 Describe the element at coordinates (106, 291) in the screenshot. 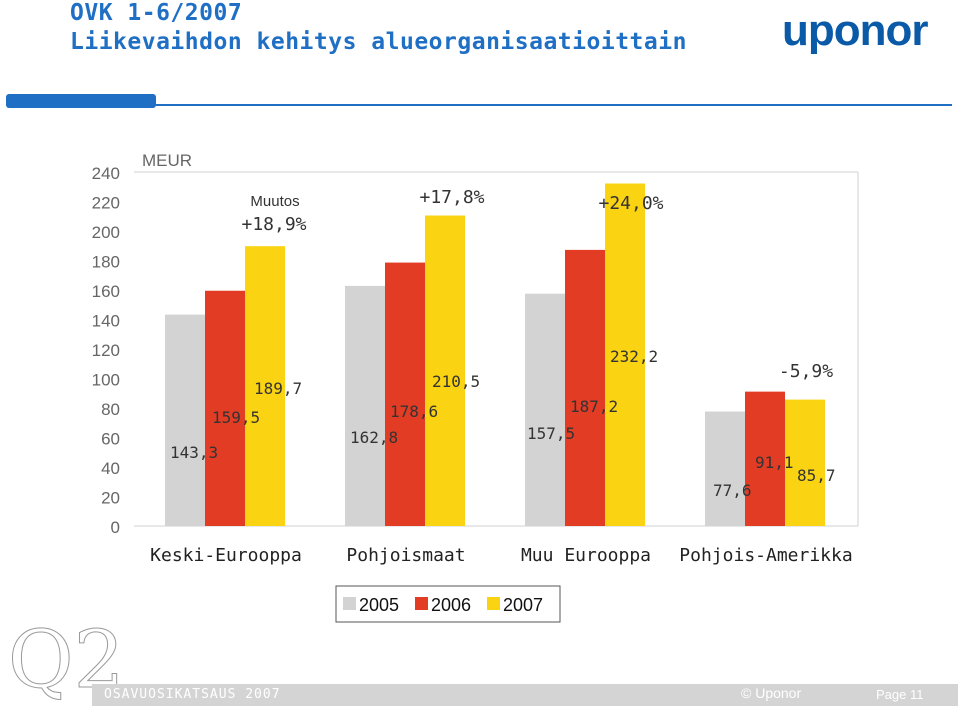

I see `y-tick-label: 160` at that location.